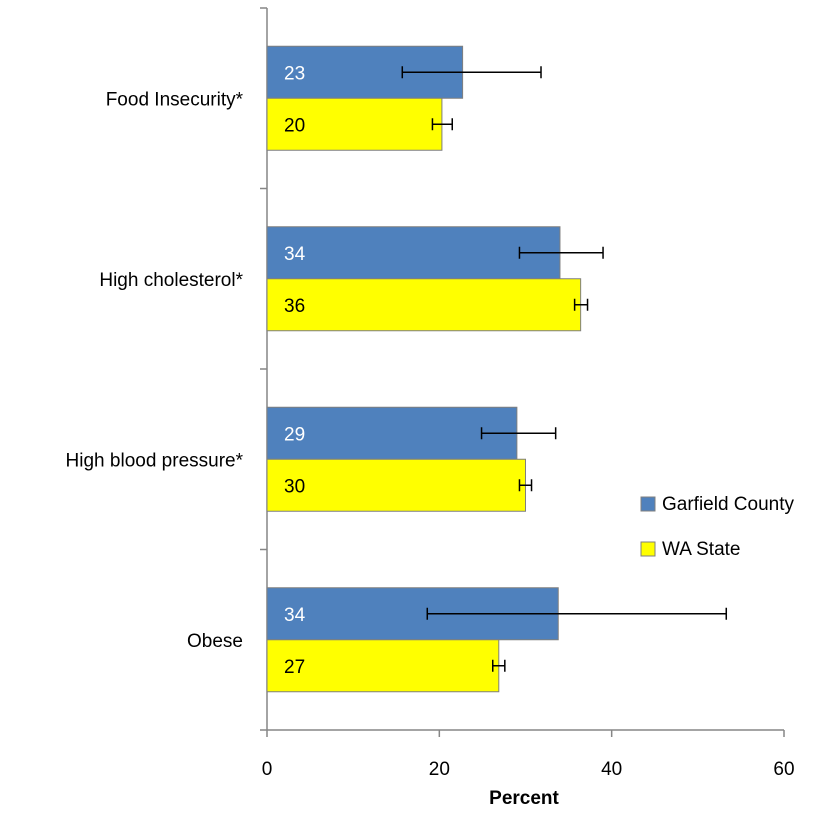  What do you see at coordinates (439, 769) in the screenshot?
I see `x-tick-label: 20` at bounding box center [439, 769].